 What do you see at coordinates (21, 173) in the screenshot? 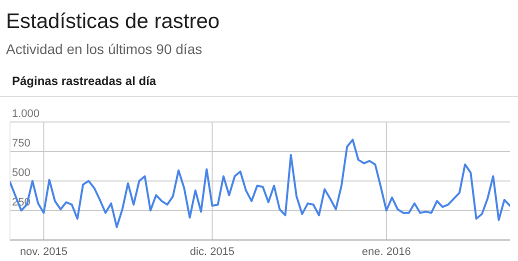
I see `y-tick-label: 500` at bounding box center [21, 173].